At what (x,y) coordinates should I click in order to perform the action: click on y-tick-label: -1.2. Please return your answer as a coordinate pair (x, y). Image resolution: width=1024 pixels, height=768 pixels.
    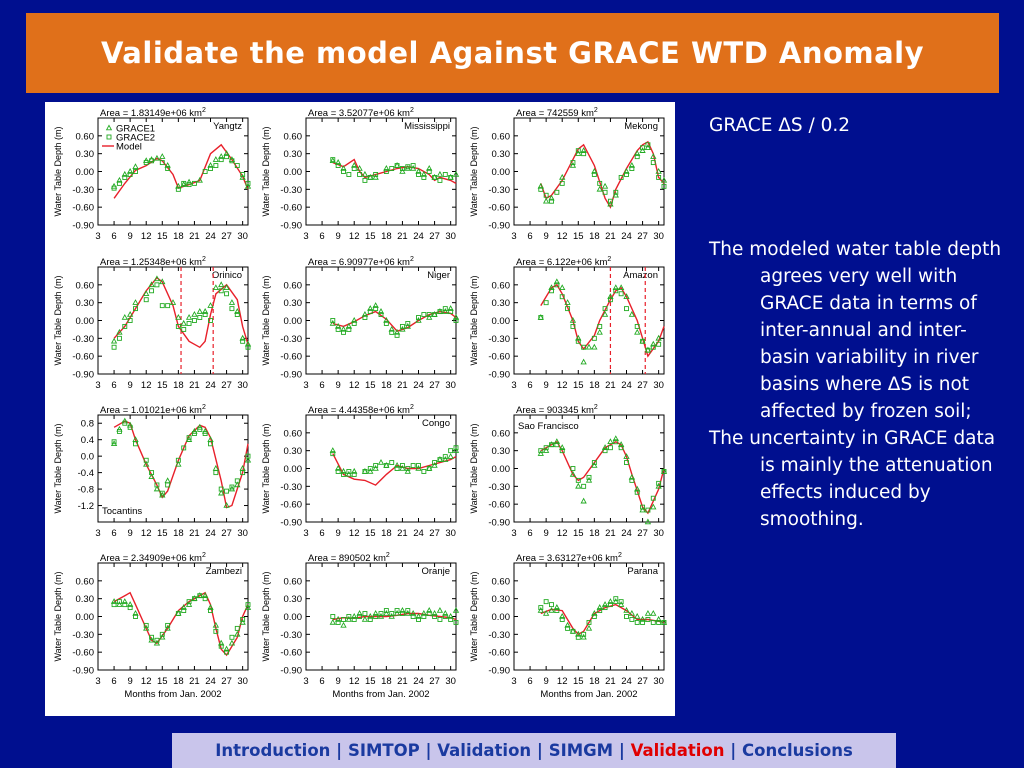
    Looking at the image, I should click on (86, 506).